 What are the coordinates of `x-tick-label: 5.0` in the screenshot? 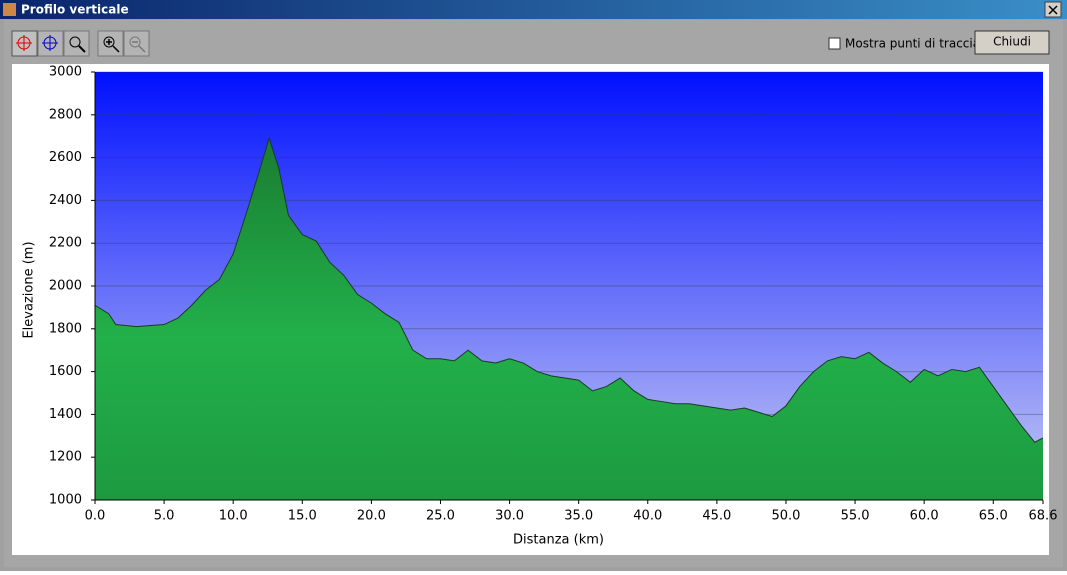 It's located at (164, 516).